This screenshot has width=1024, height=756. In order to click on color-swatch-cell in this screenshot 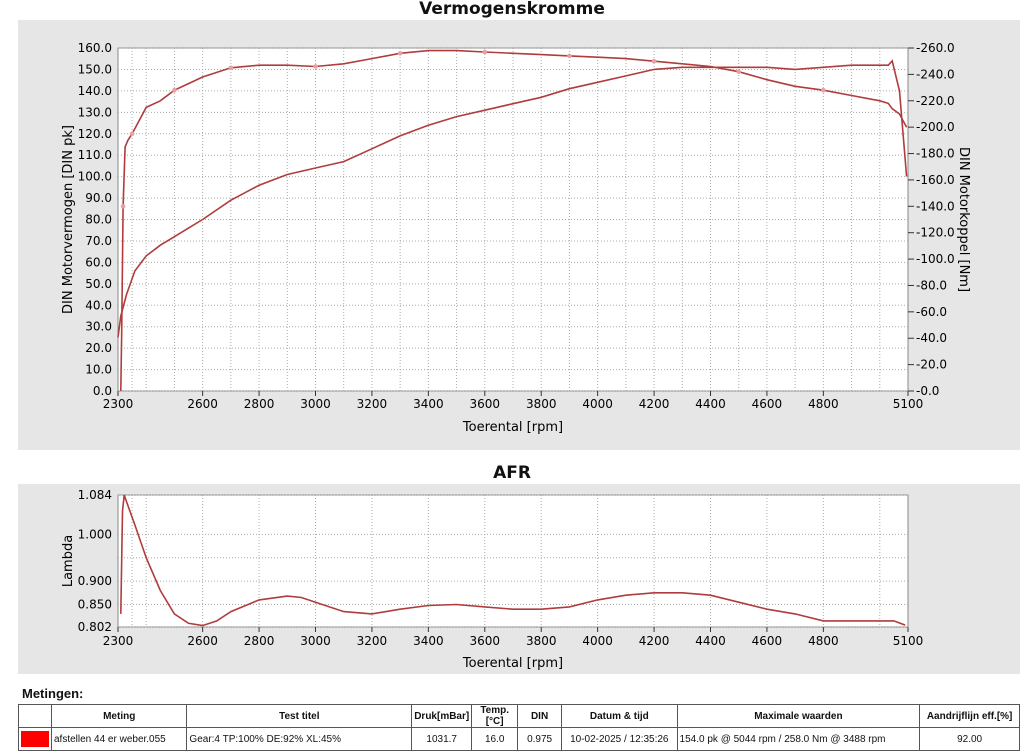, I will do `click(35, 739)`.